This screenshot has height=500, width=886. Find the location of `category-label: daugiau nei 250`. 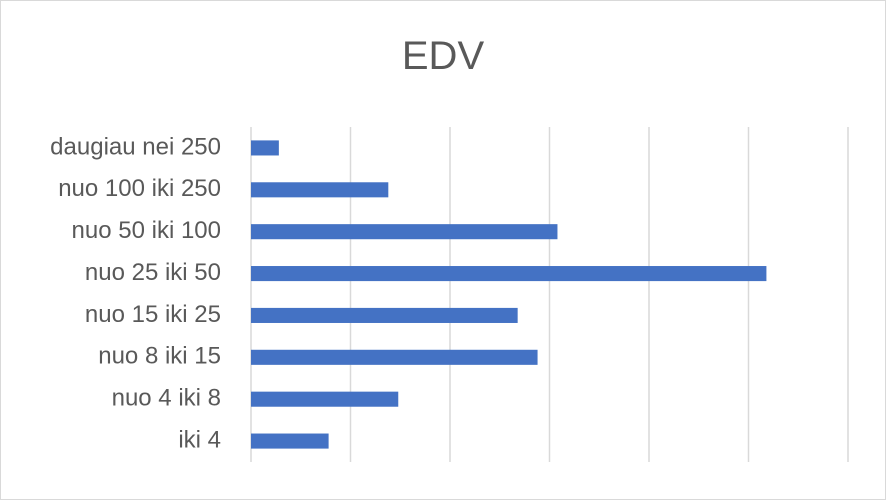

category-label: daugiau nei 250 is located at coordinates (135, 146).